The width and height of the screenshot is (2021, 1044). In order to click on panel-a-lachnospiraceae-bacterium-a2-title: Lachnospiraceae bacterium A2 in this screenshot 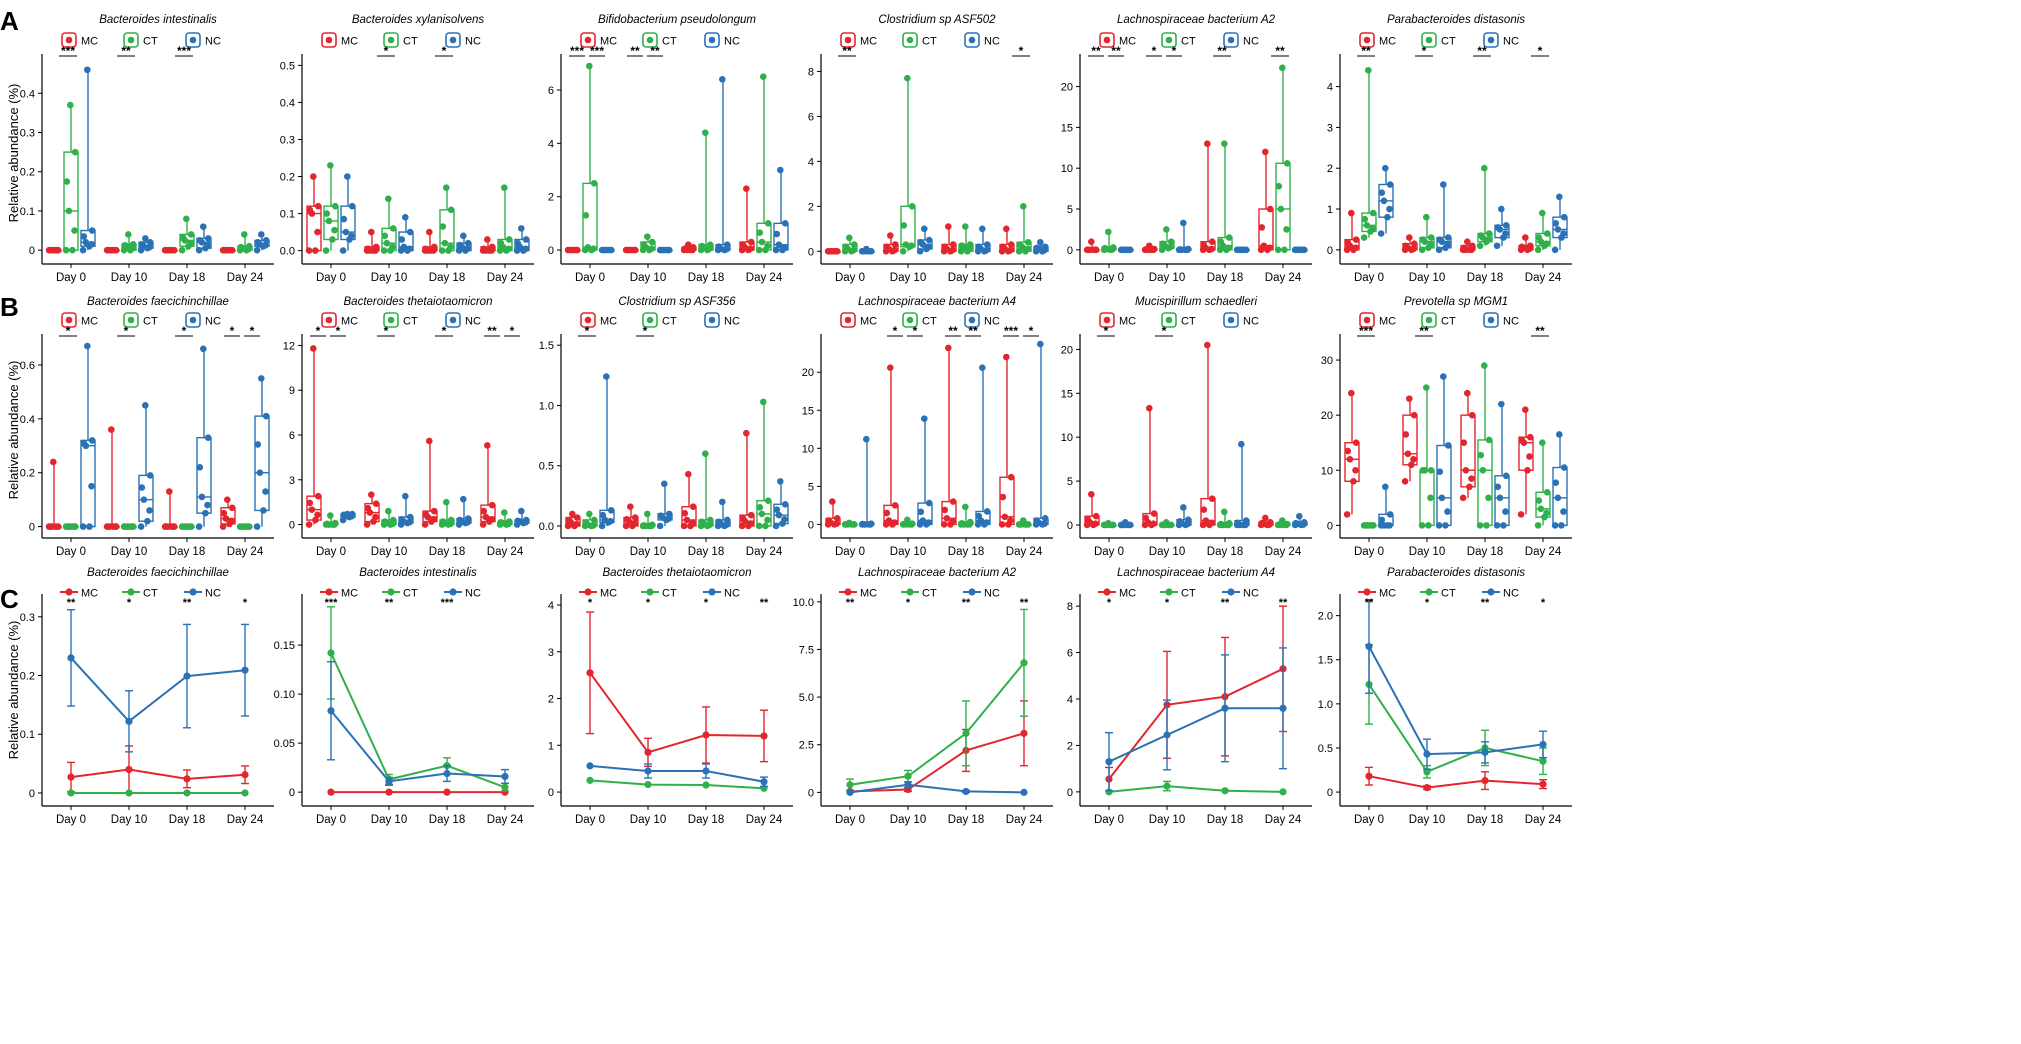, I will do `click(1196, 20)`.